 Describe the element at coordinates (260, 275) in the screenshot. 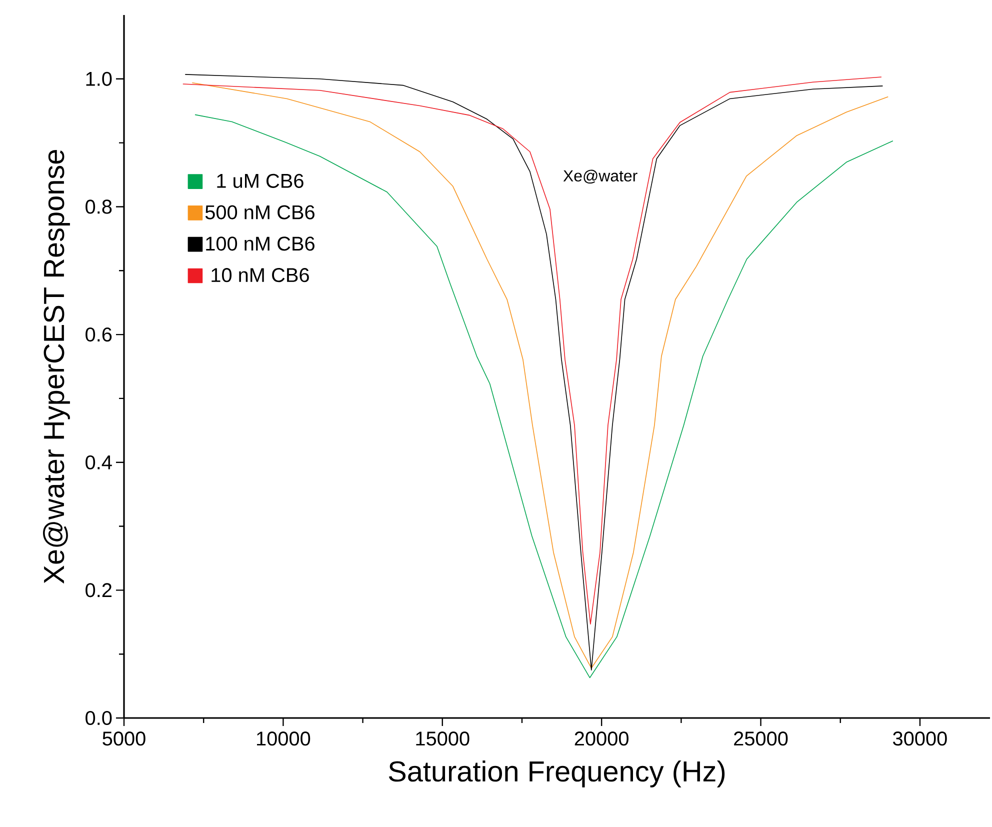

I see `legend-label: 10 nM CB6` at that location.